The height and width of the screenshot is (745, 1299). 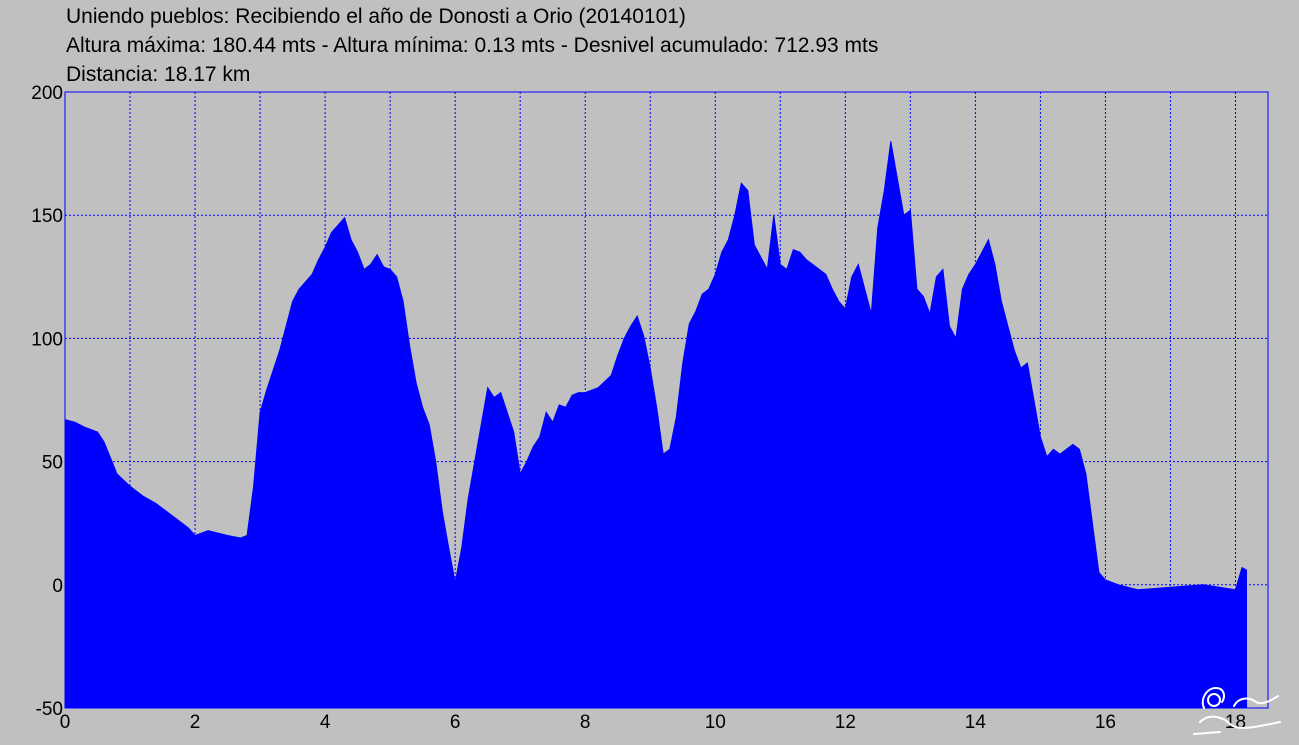 I want to click on x-tick-label: 10, so click(x=715, y=722).